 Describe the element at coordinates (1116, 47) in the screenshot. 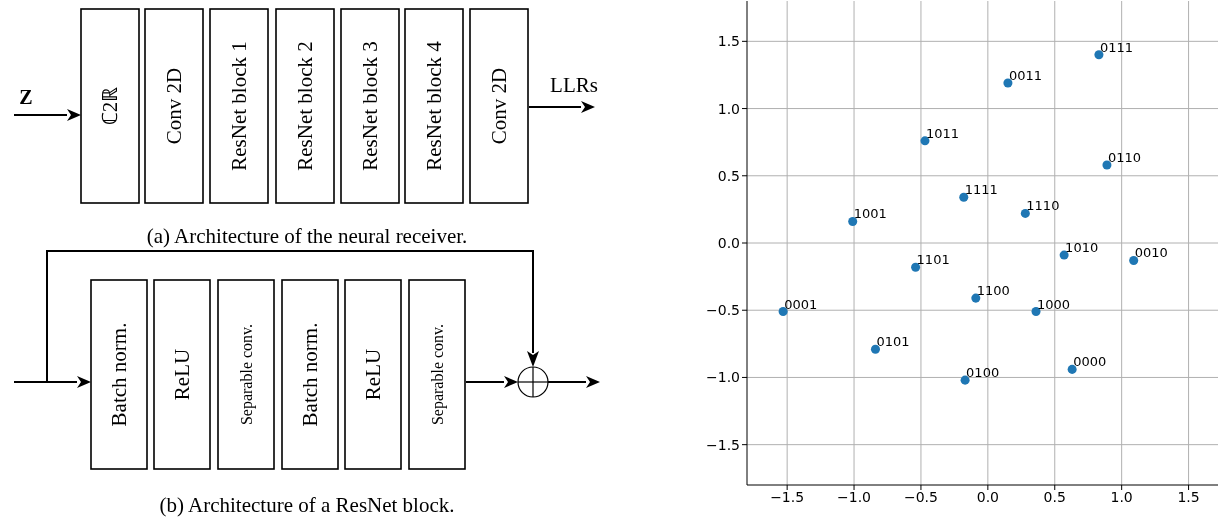

I see `annotation: 0111` at that location.